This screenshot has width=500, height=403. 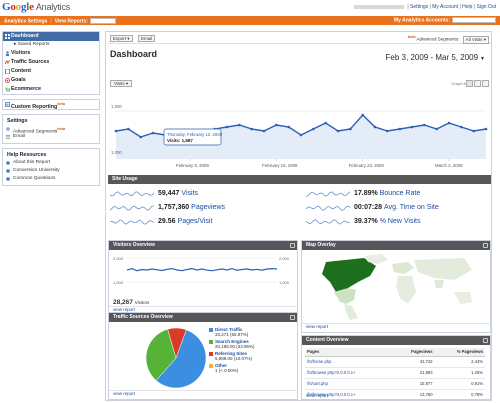 What do you see at coordinates (203, 245) in the screenshot?
I see `visitors-overview-header: Visitors Overview` at bounding box center [203, 245].